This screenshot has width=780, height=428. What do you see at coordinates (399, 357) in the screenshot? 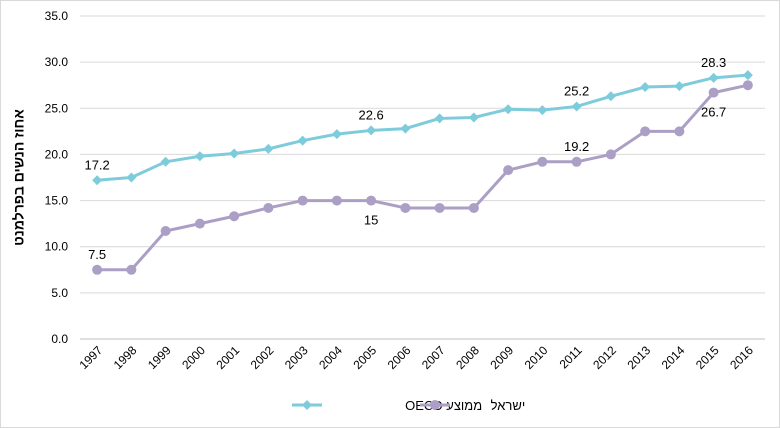
I see `x-tick-label: 2006` at bounding box center [399, 357].